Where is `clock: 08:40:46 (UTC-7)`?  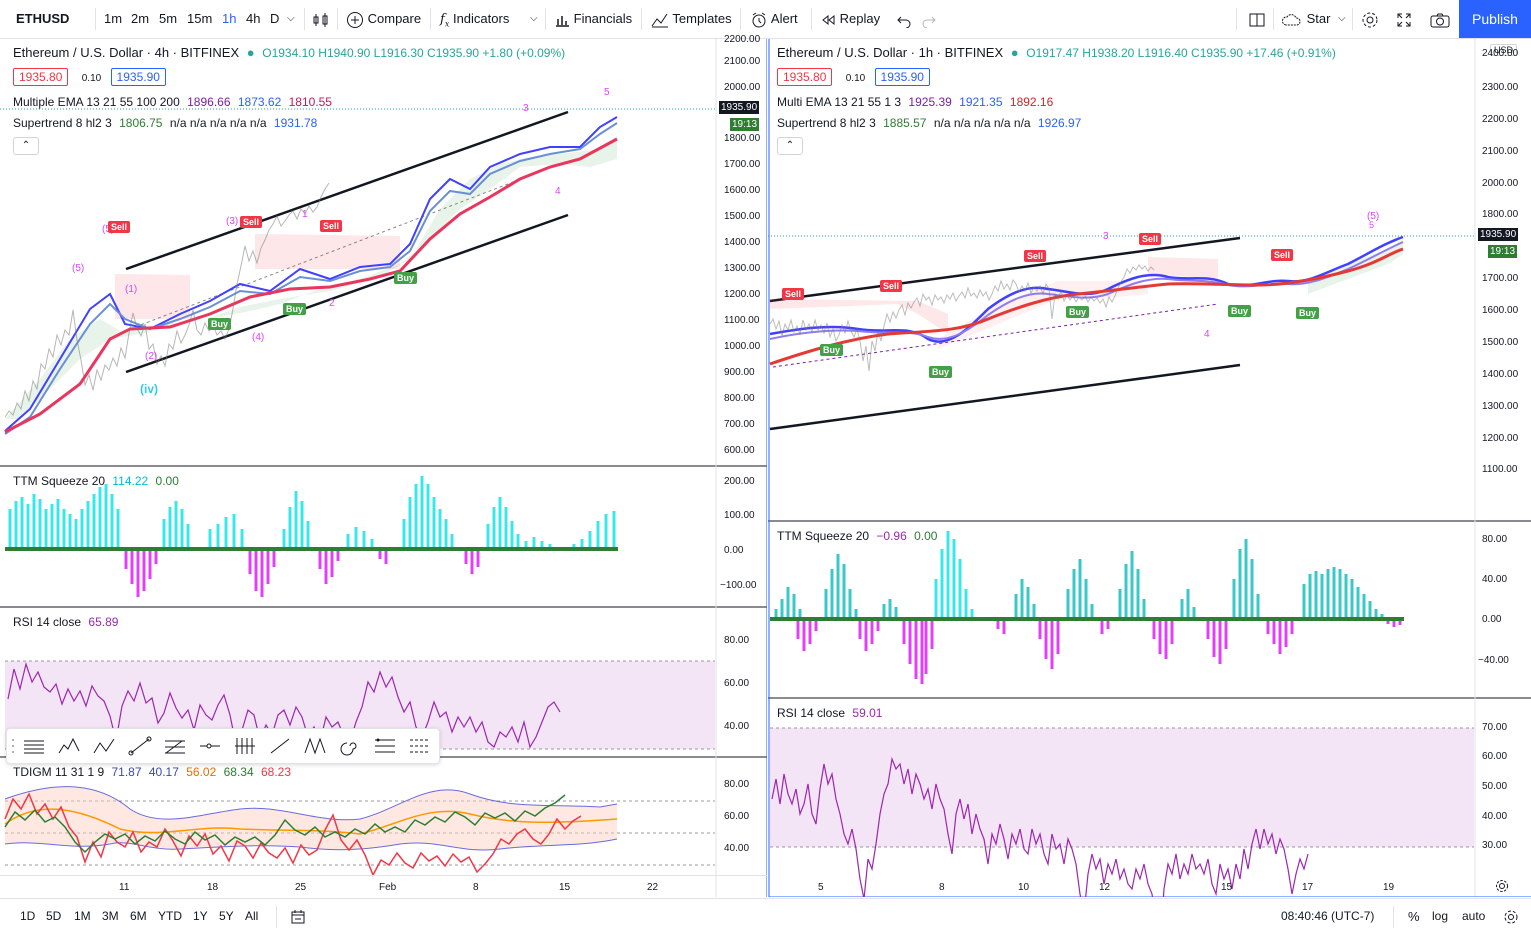 clock: 08:40:46 (UTC-7) is located at coordinates (1328, 916).